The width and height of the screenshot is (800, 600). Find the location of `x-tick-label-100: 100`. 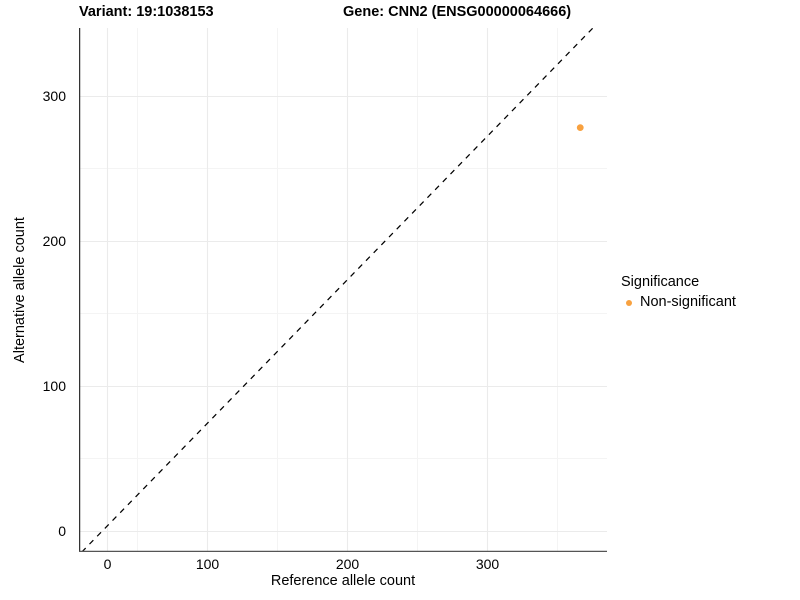

x-tick-label-100: 100 is located at coordinates (207, 564).